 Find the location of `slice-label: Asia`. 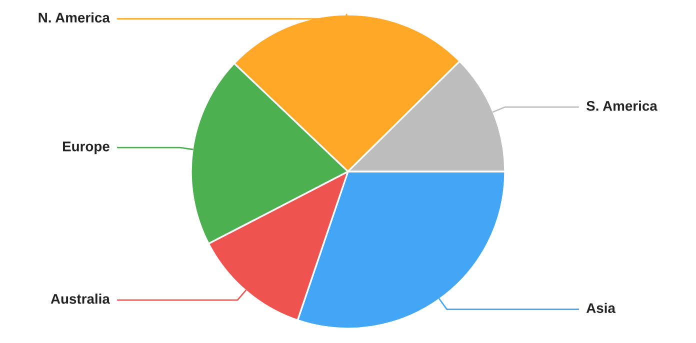

slice-label: Asia is located at coordinates (601, 308).